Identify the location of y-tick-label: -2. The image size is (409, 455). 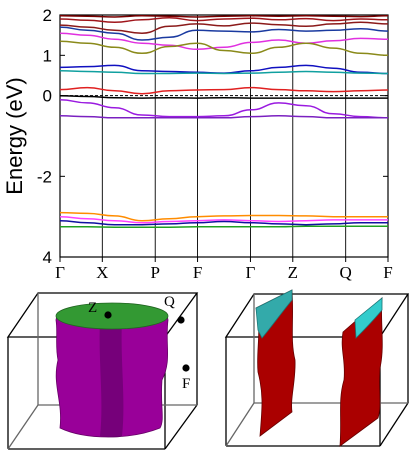
(44, 176).